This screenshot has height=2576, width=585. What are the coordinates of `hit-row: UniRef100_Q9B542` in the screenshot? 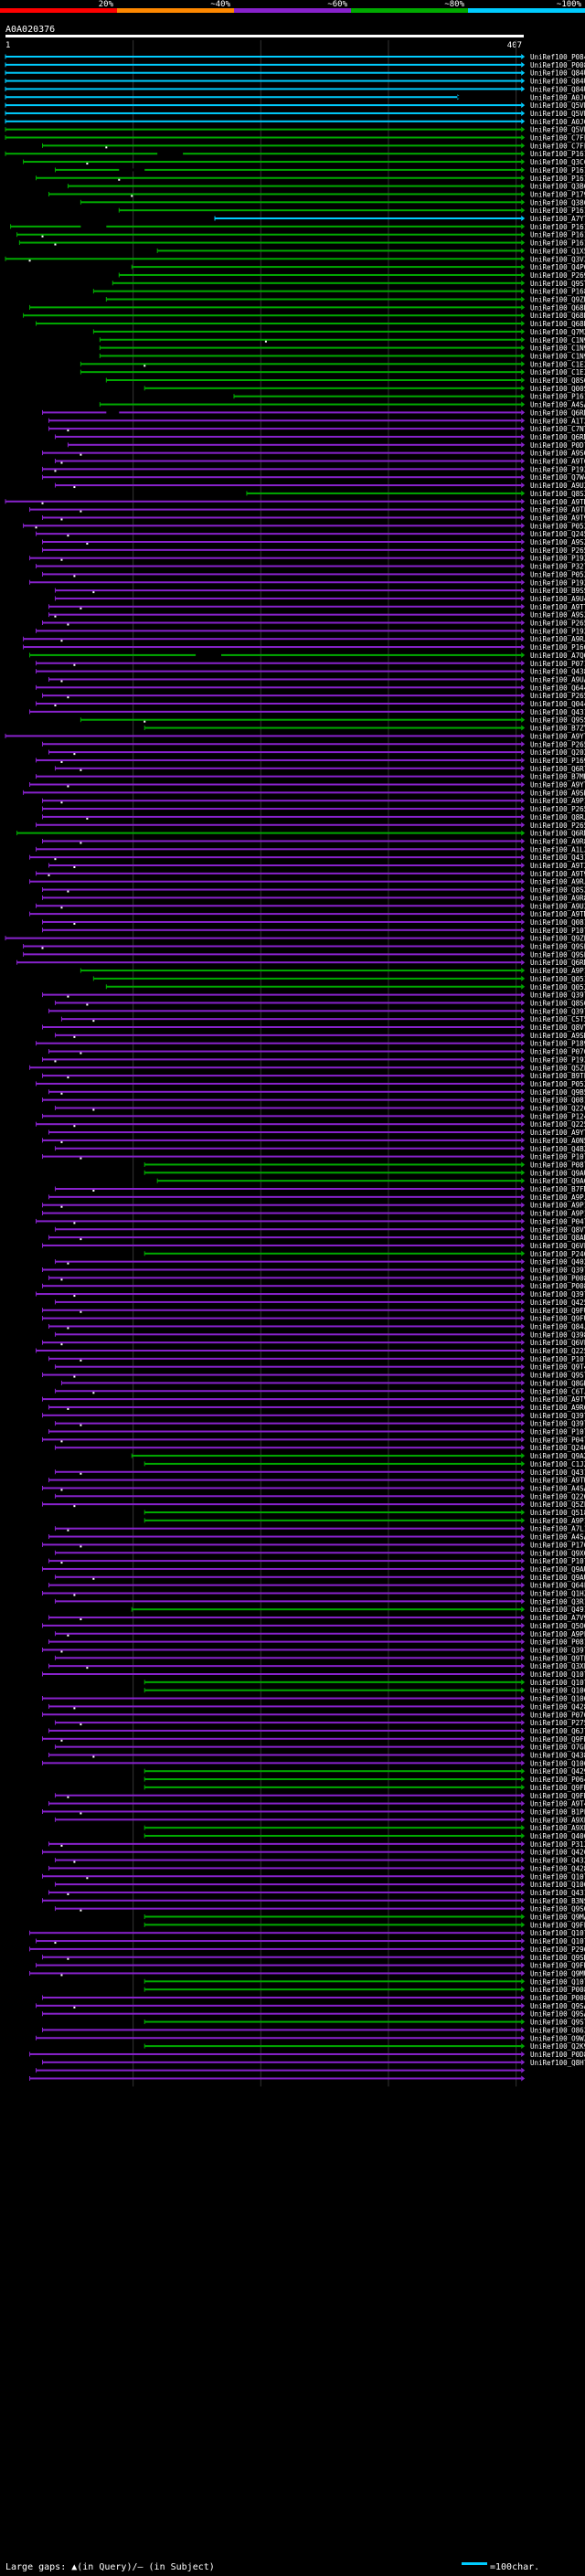 It's located at (316, 1092).